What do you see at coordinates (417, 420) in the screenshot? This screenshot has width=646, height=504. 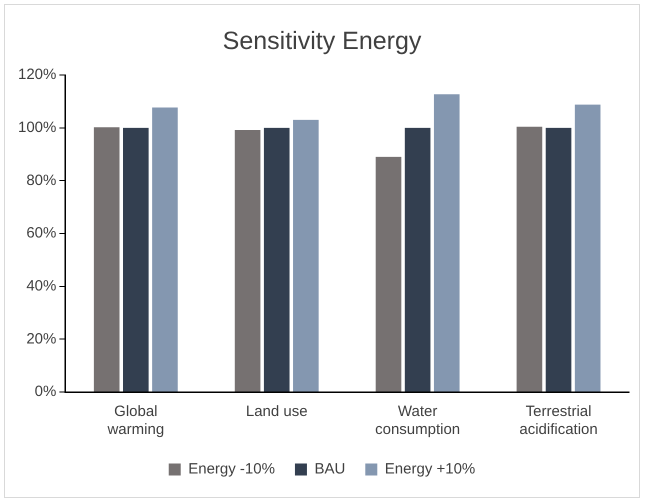 I see `x-tick-label: Water consumption` at bounding box center [417, 420].